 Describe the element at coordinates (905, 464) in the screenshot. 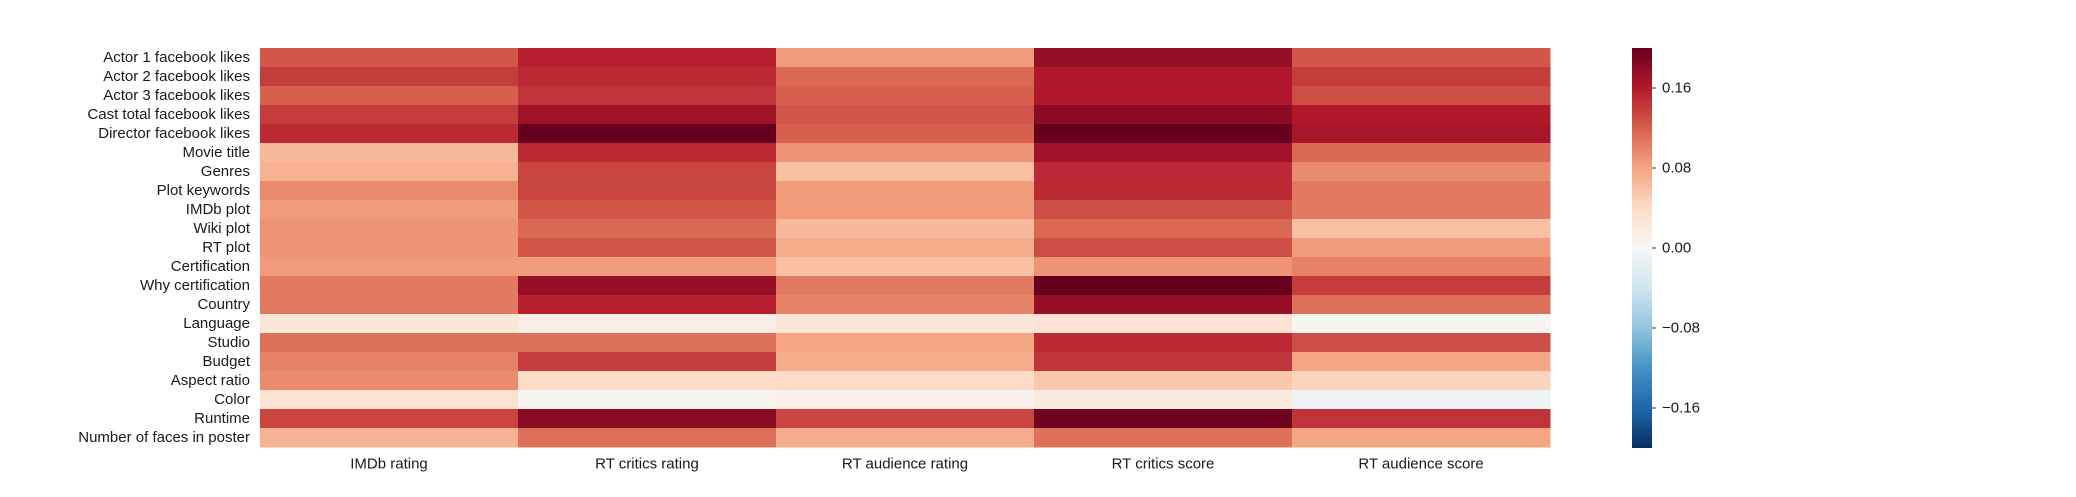

I see `column-label: RT audience rating` at that location.